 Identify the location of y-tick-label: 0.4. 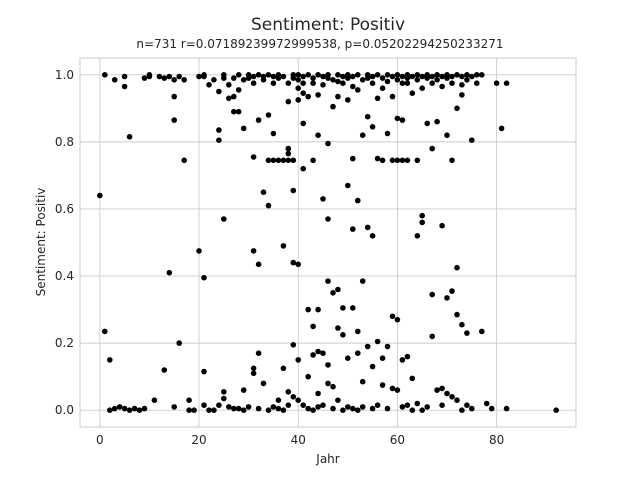
(64, 276).